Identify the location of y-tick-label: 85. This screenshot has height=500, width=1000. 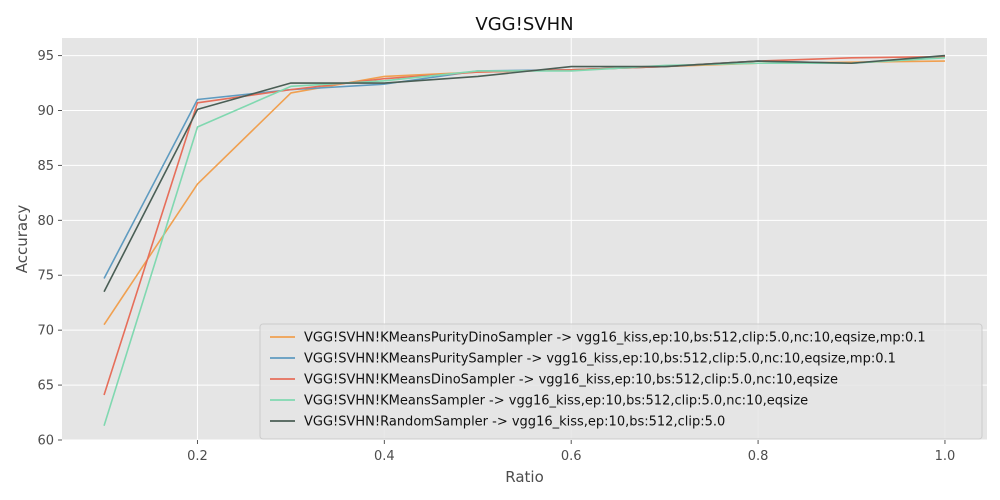
(45, 166).